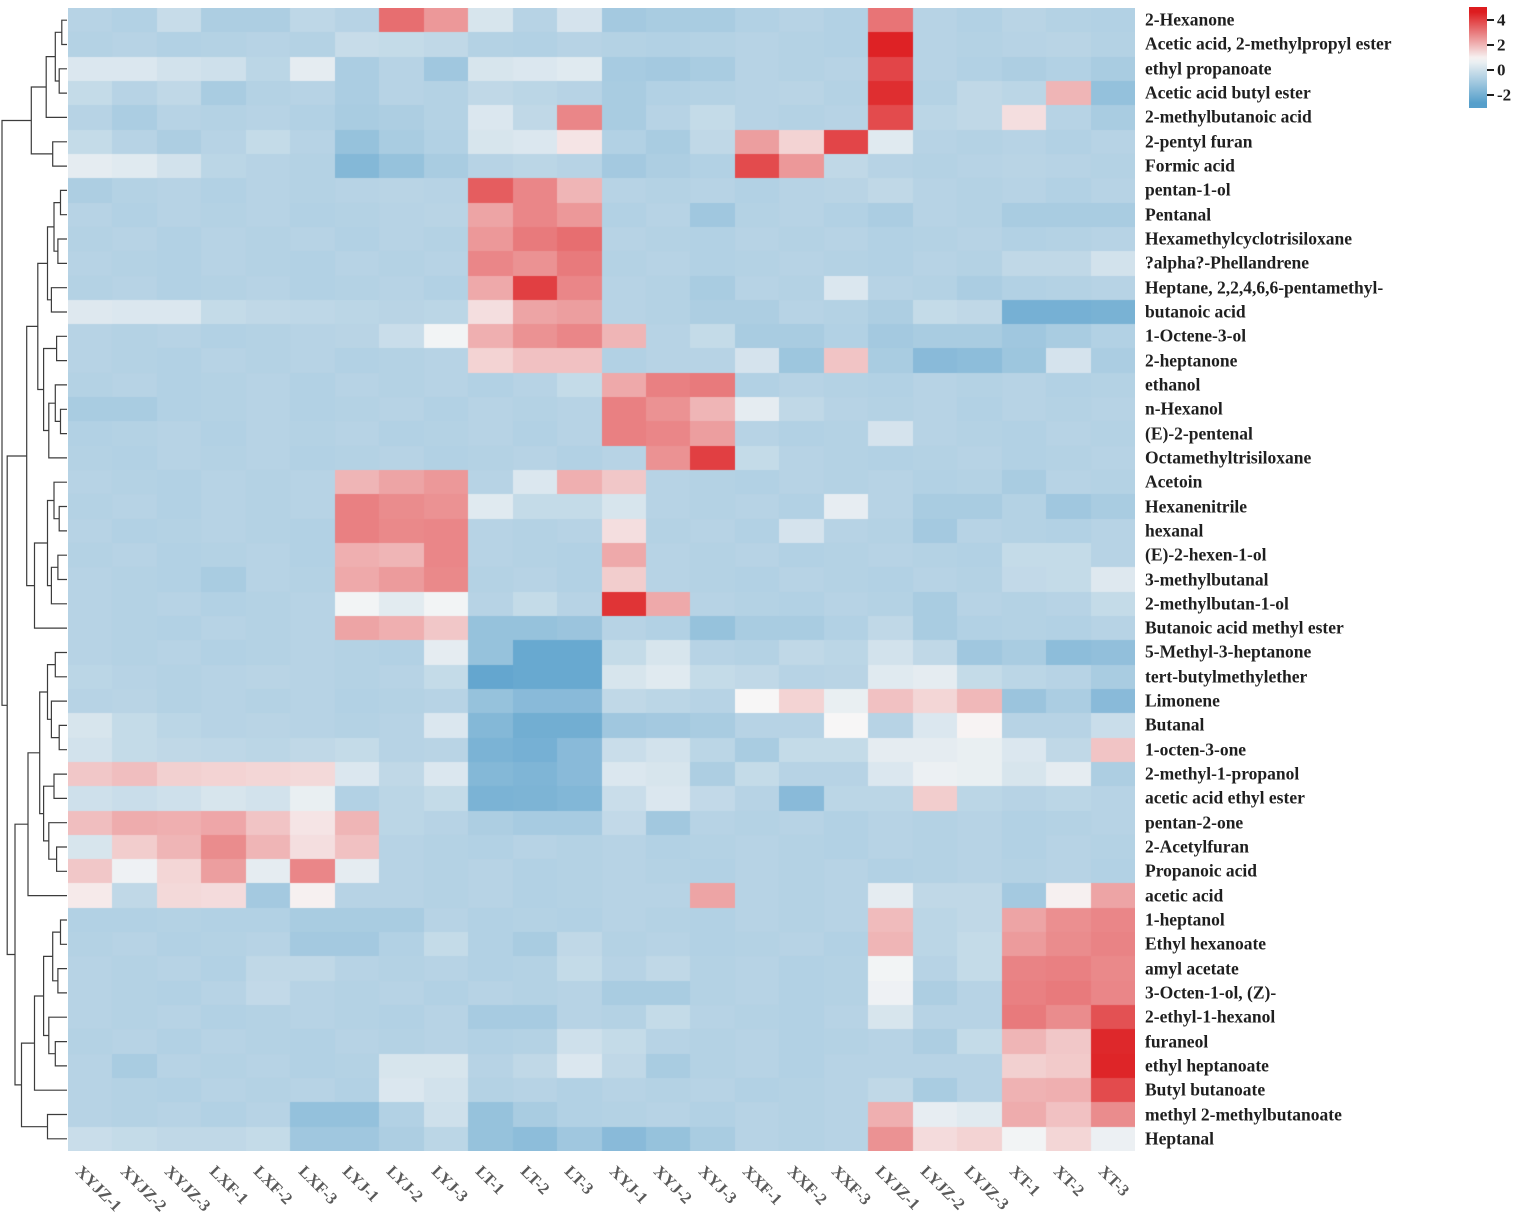 This screenshot has width=1535, height=1217. Describe the element at coordinates (1180, 1138) in the screenshot. I see `row-label: Heptanal` at that location.